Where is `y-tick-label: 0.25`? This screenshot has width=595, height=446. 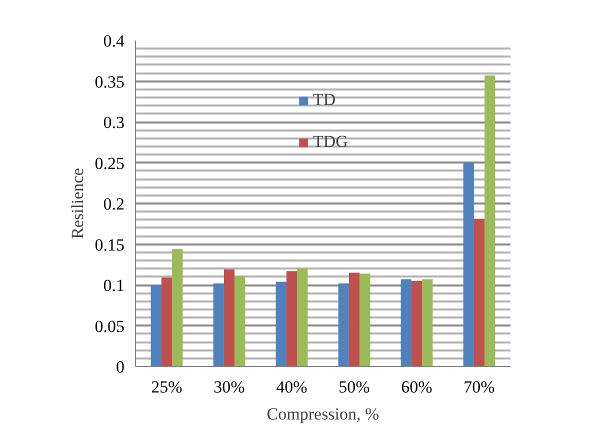 y-tick-label: 0.25 is located at coordinates (109, 163).